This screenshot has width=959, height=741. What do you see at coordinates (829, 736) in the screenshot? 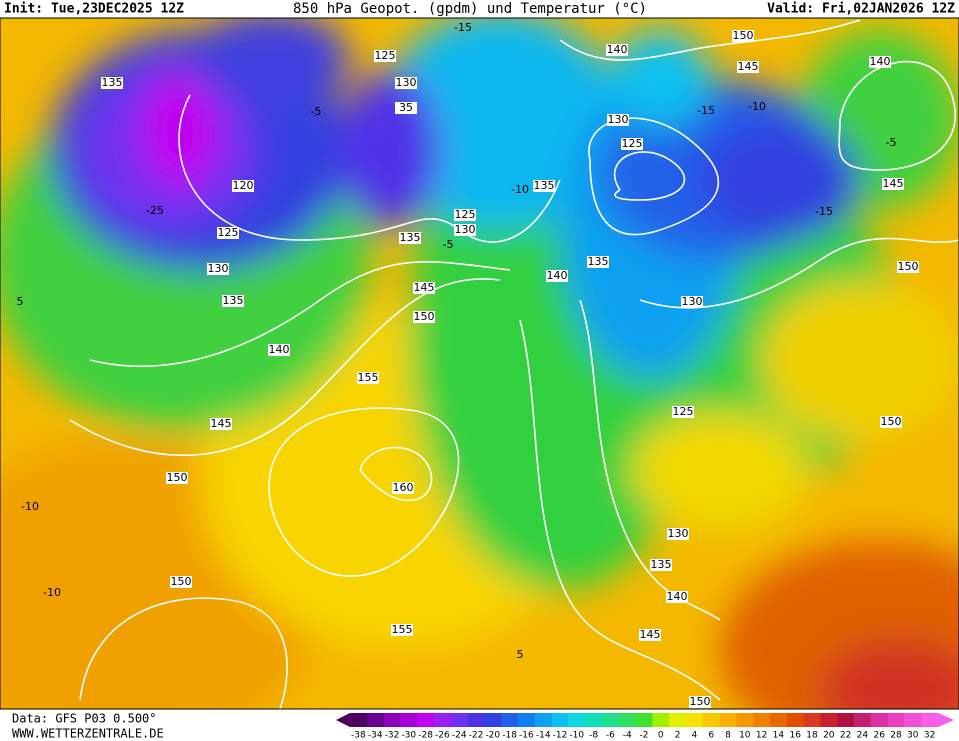
I see `colorbar-label: 20` at bounding box center [829, 736].